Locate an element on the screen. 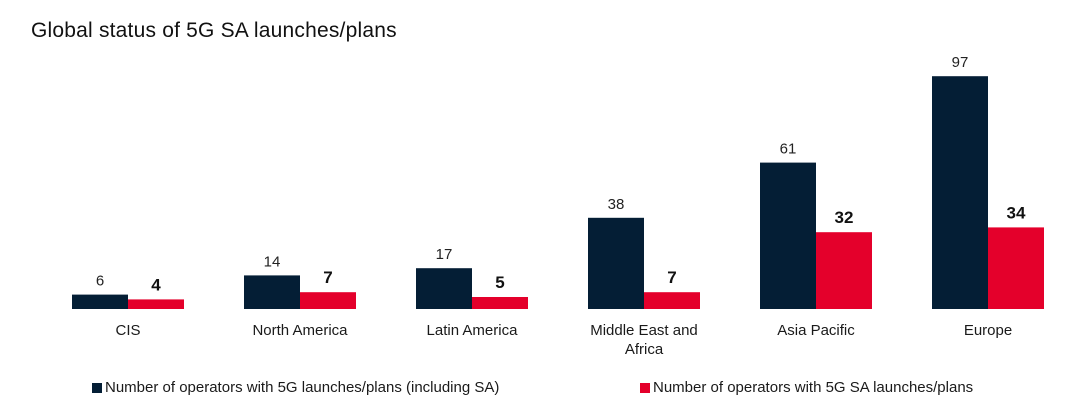 Image resolution: width=1080 pixels, height=408 pixels. category-label-europe: Europe is located at coordinates (988, 330).